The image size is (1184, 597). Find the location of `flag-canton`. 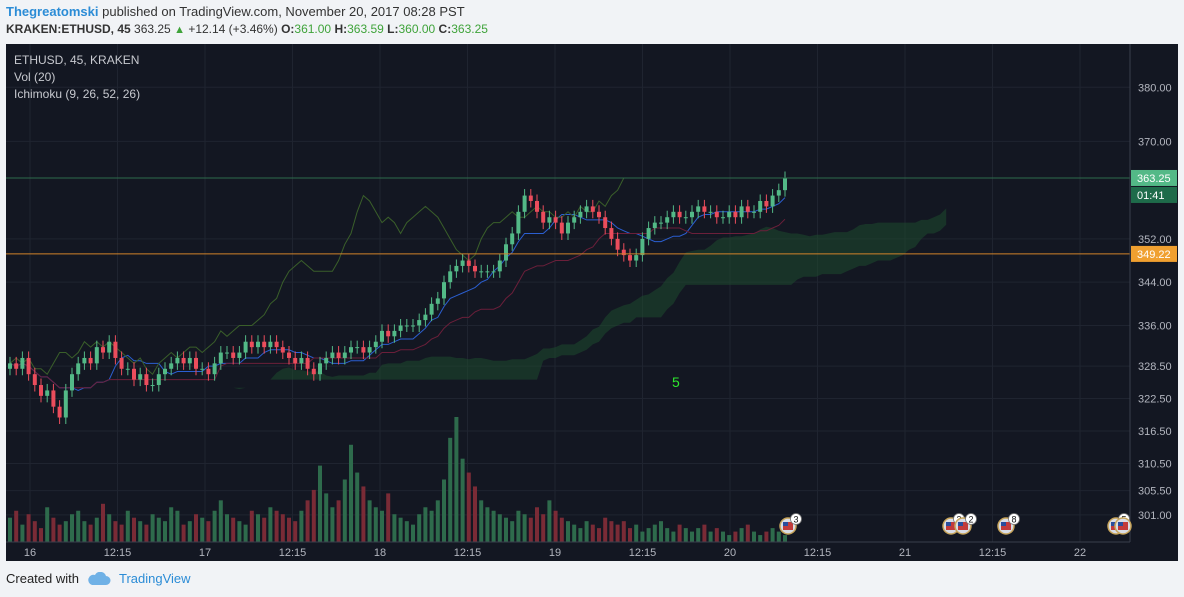

flag-canton is located at coordinates (1120, 524).